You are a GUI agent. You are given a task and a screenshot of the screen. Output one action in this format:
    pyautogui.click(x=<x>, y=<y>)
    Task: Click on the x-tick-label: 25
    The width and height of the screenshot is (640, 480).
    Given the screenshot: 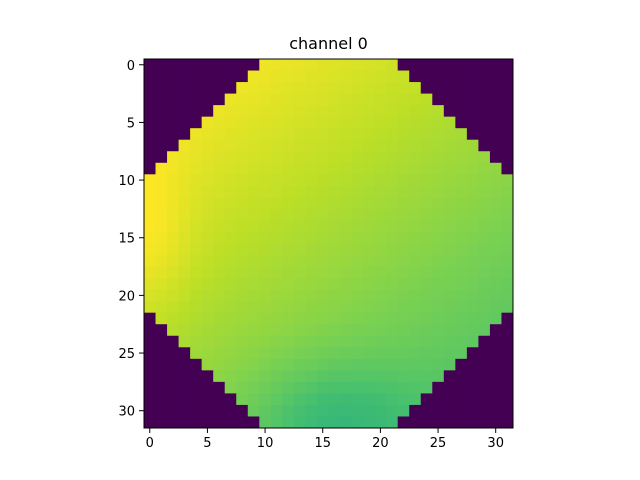 What is the action you would take?
    pyautogui.click(x=438, y=443)
    